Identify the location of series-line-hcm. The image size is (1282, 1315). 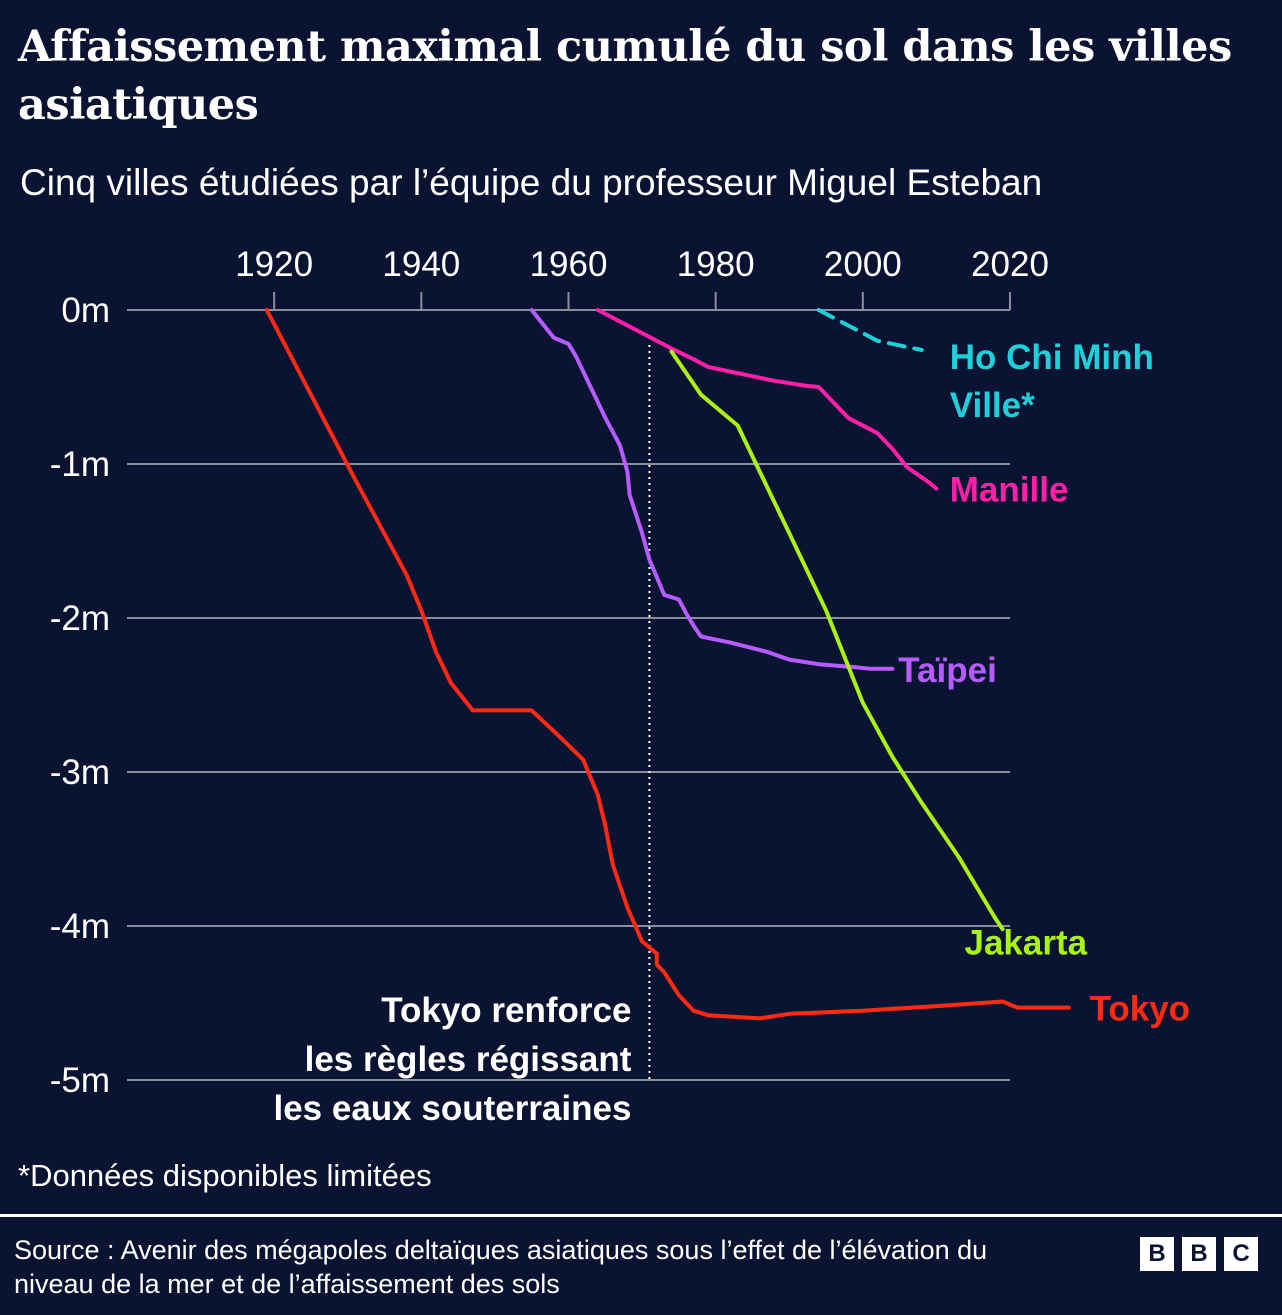
(870, 330).